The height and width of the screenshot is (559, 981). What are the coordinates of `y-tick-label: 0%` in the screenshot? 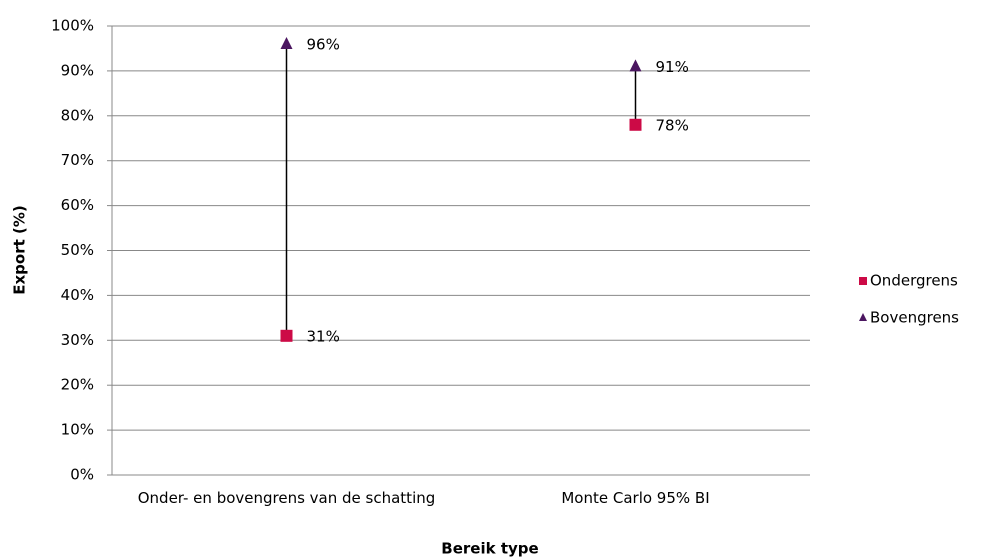 It's located at (82, 475).